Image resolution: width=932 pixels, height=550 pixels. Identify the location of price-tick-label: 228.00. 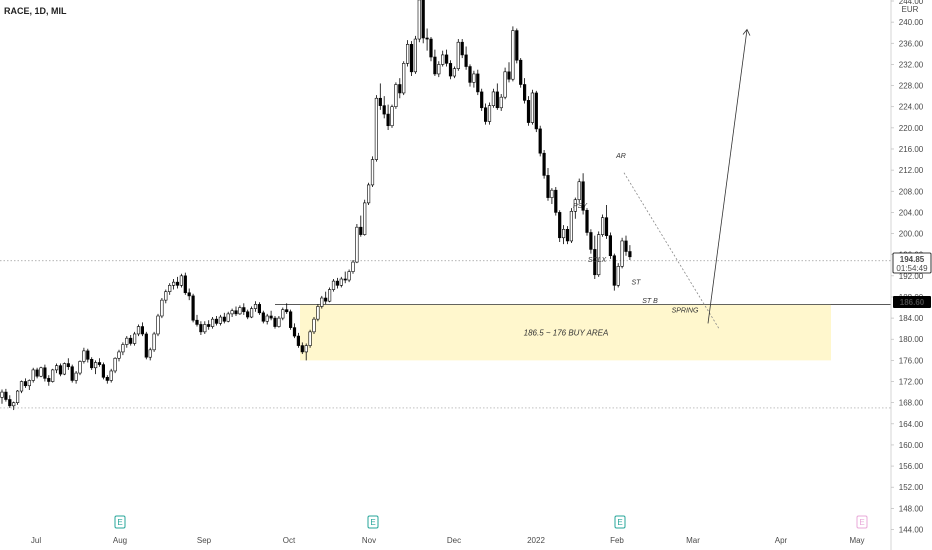
(911, 86).